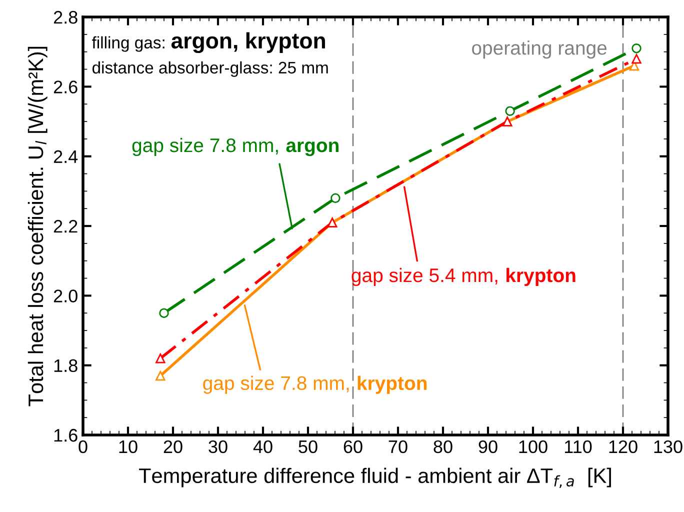  What do you see at coordinates (353, 447) in the screenshot?
I see `x-tick-label: 60` at bounding box center [353, 447].